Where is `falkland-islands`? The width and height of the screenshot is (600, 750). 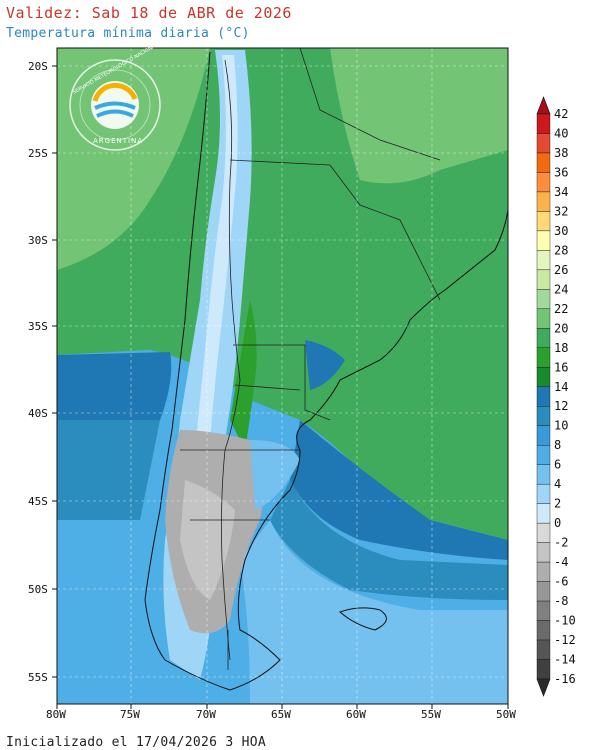
falkland-islands is located at coordinates (363, 619).